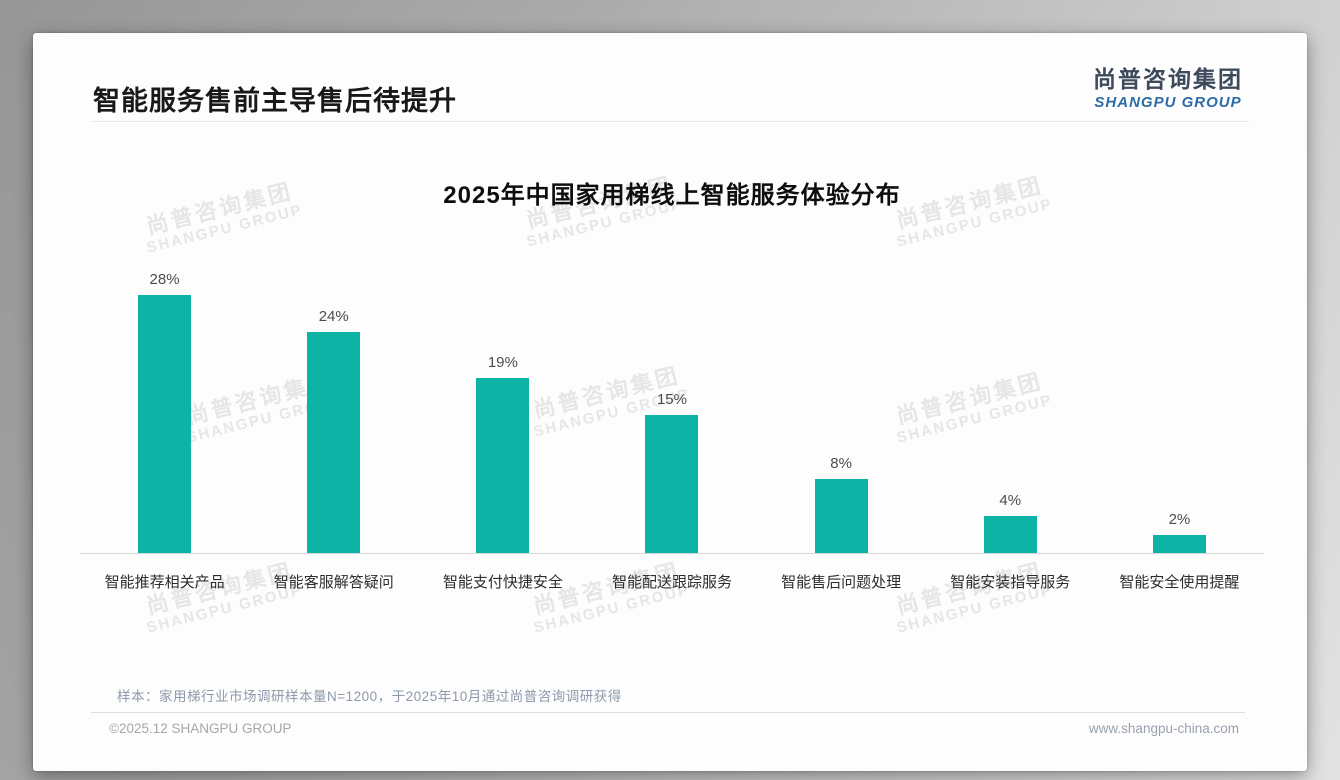  I want to click on page-title: 智能服务售前主导售后待提升, so click(275, 101).